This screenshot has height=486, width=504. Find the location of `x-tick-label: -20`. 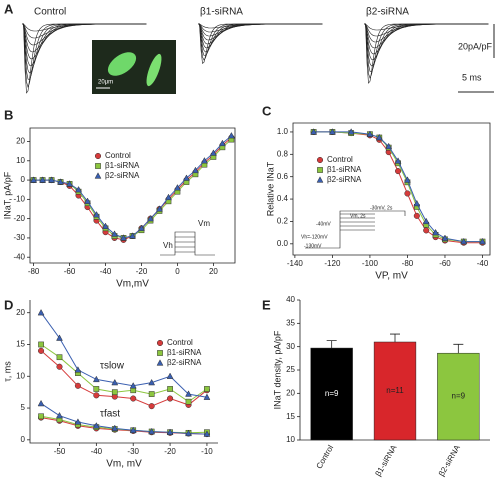

x-tick-label: -20 is located at coordinates (170, 451).